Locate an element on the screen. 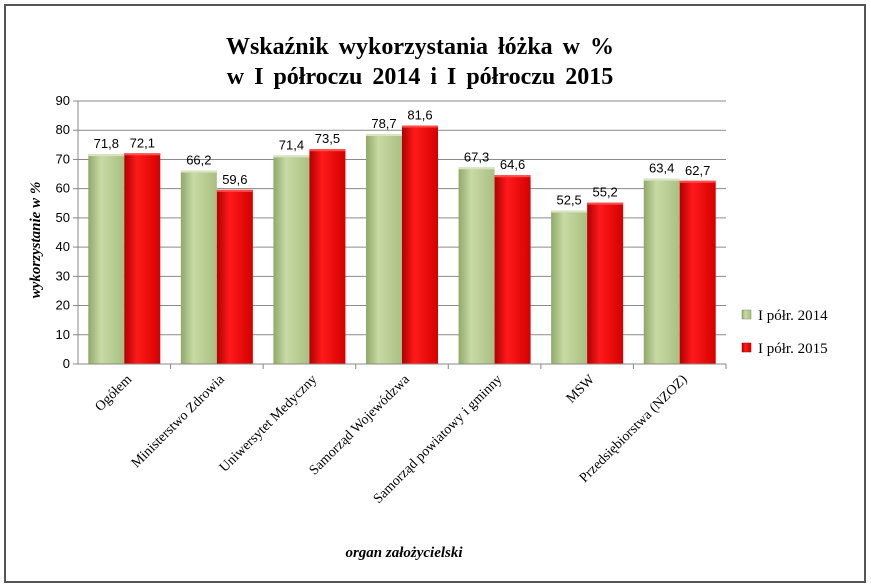  data-label: 63,4 is located at coordinates (661, 168).